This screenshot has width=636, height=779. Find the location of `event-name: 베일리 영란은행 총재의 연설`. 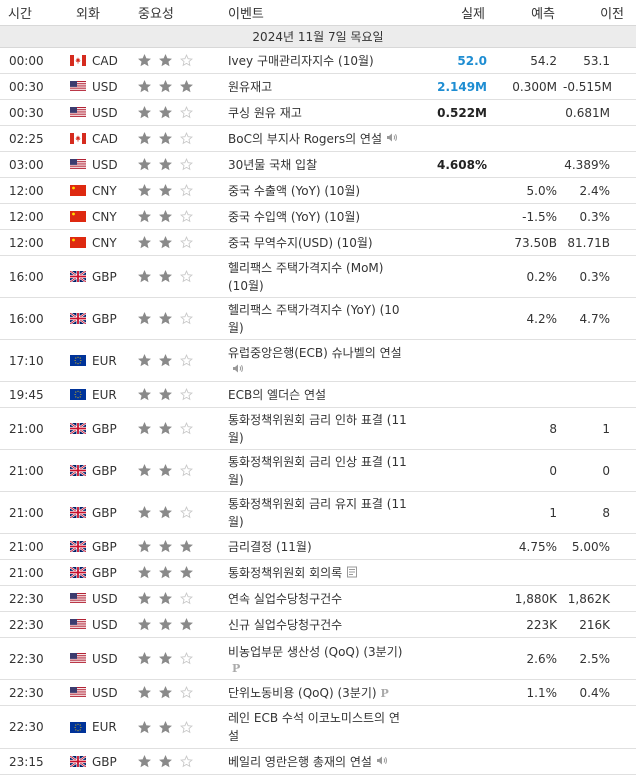

event-name: 베일리 영란은행 총재의 연설 is located at coordinates (320, 762).